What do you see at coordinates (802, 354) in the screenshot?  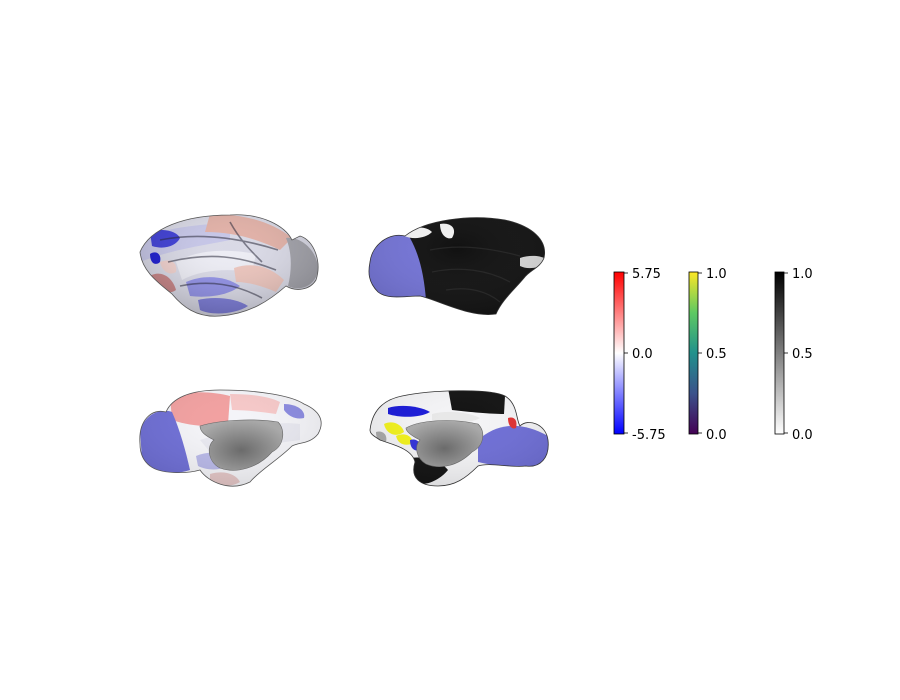 I see `grayscale-colorbar-mid-label: 0.5` at bounding box center [802, 354].